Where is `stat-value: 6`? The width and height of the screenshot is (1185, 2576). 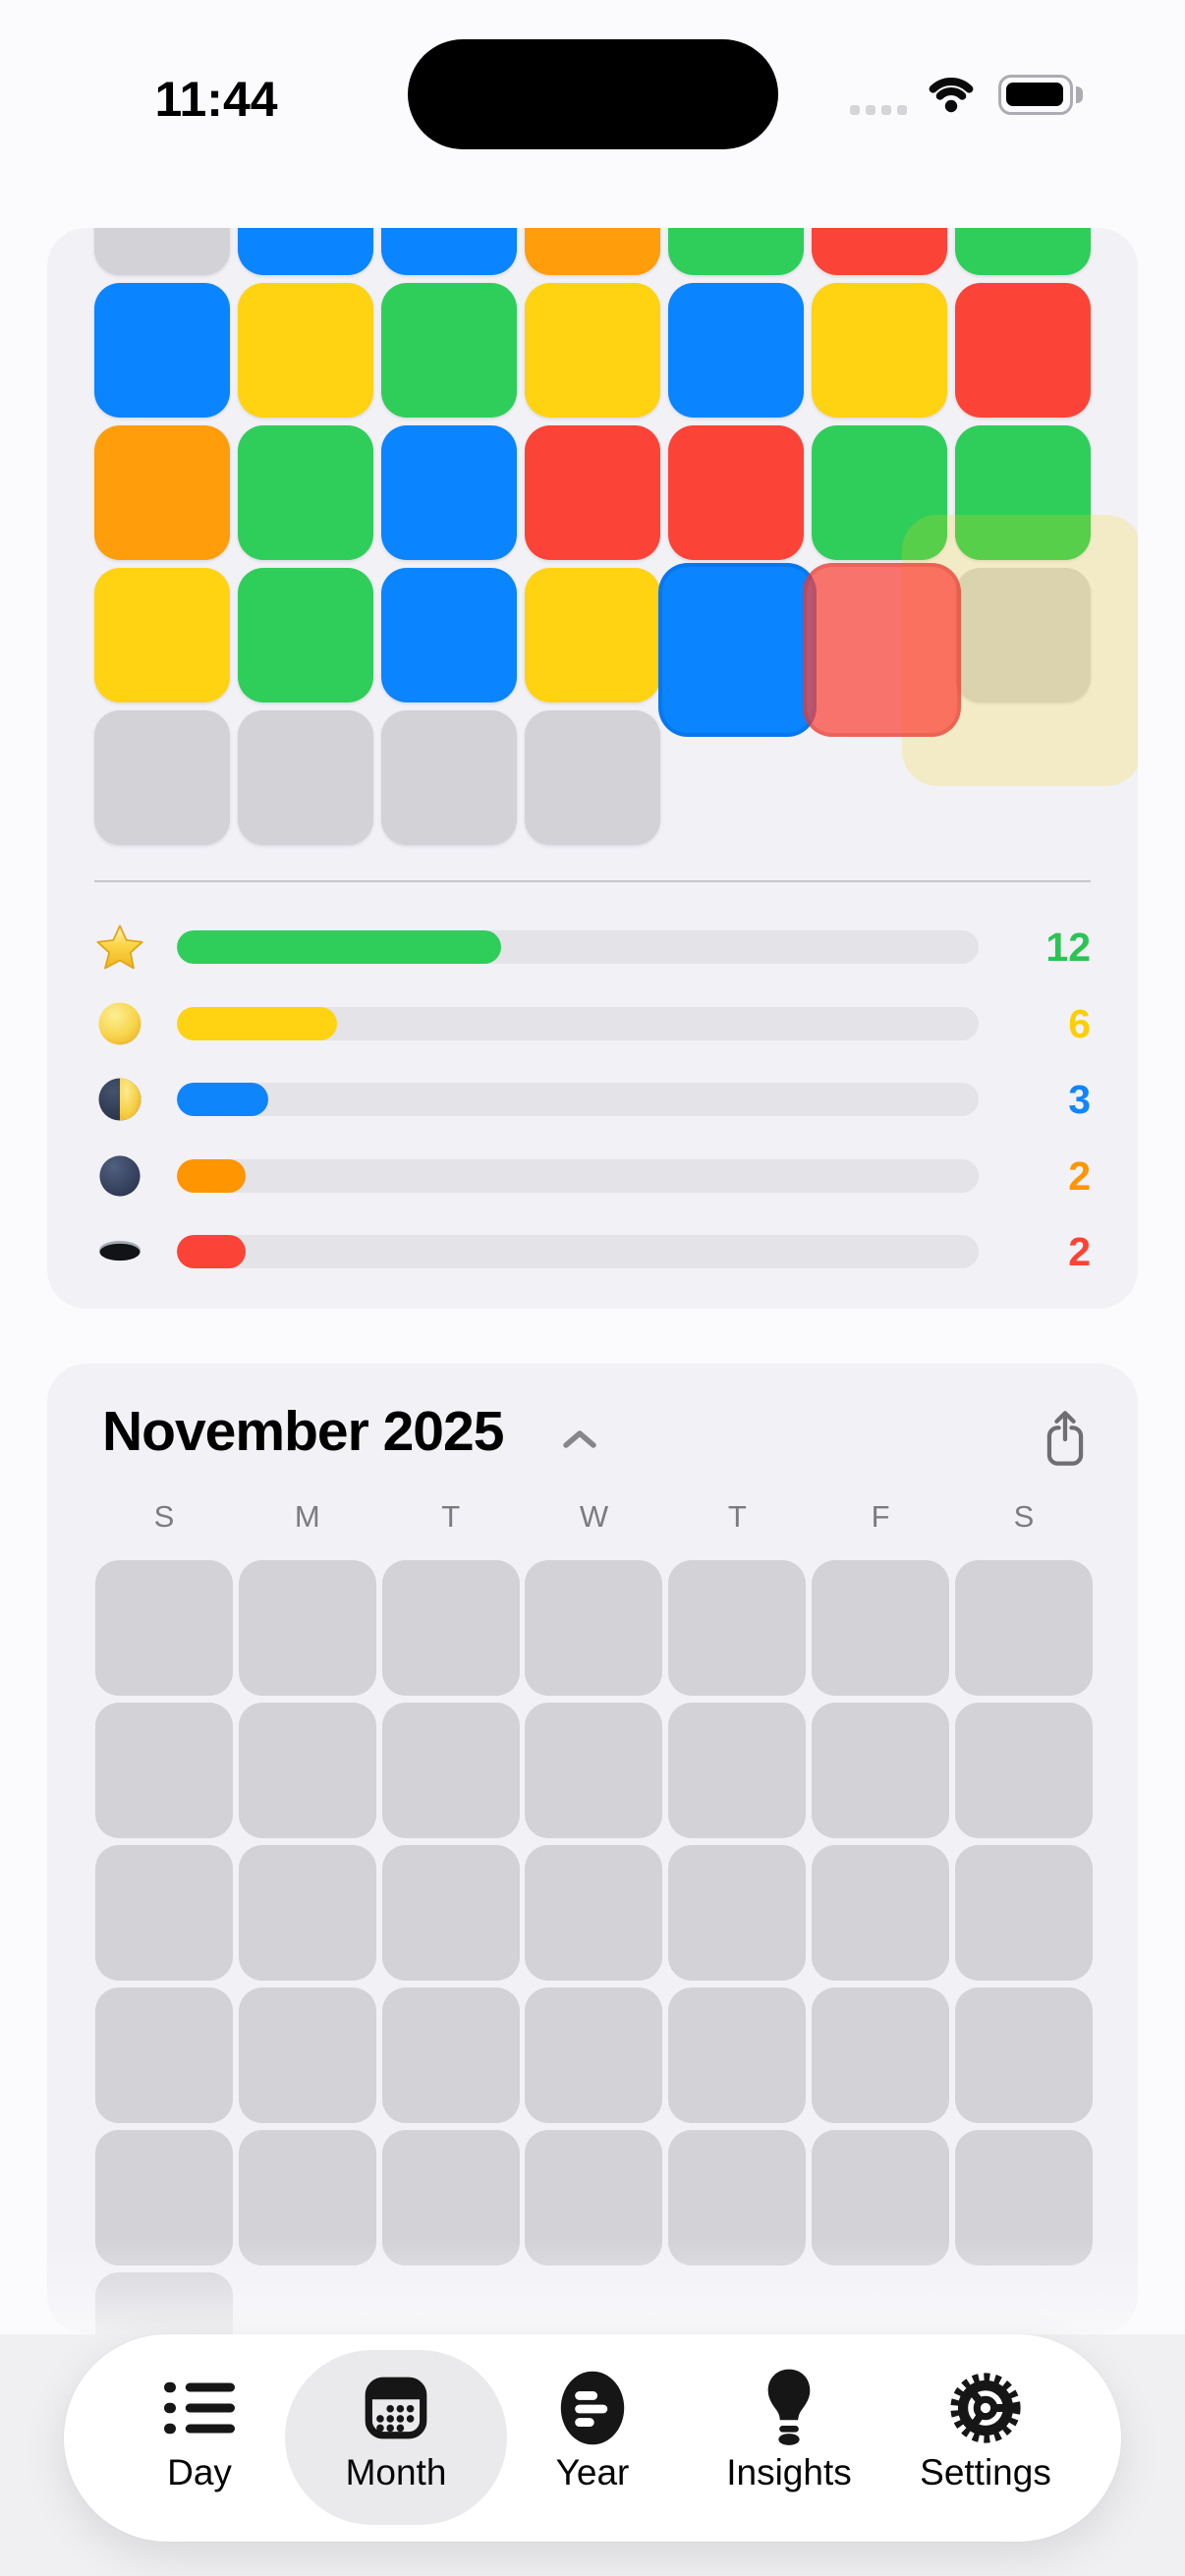
stat-value: 6 is located at coordinates (1080, 1023).